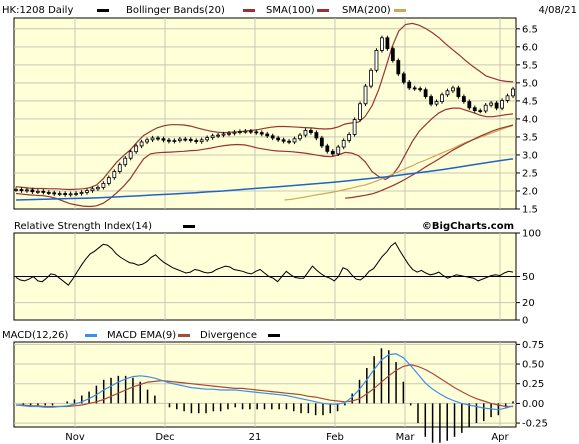 The image size is (579, 444). I want to click on x-tick-label: Apr, so click(500, 437).